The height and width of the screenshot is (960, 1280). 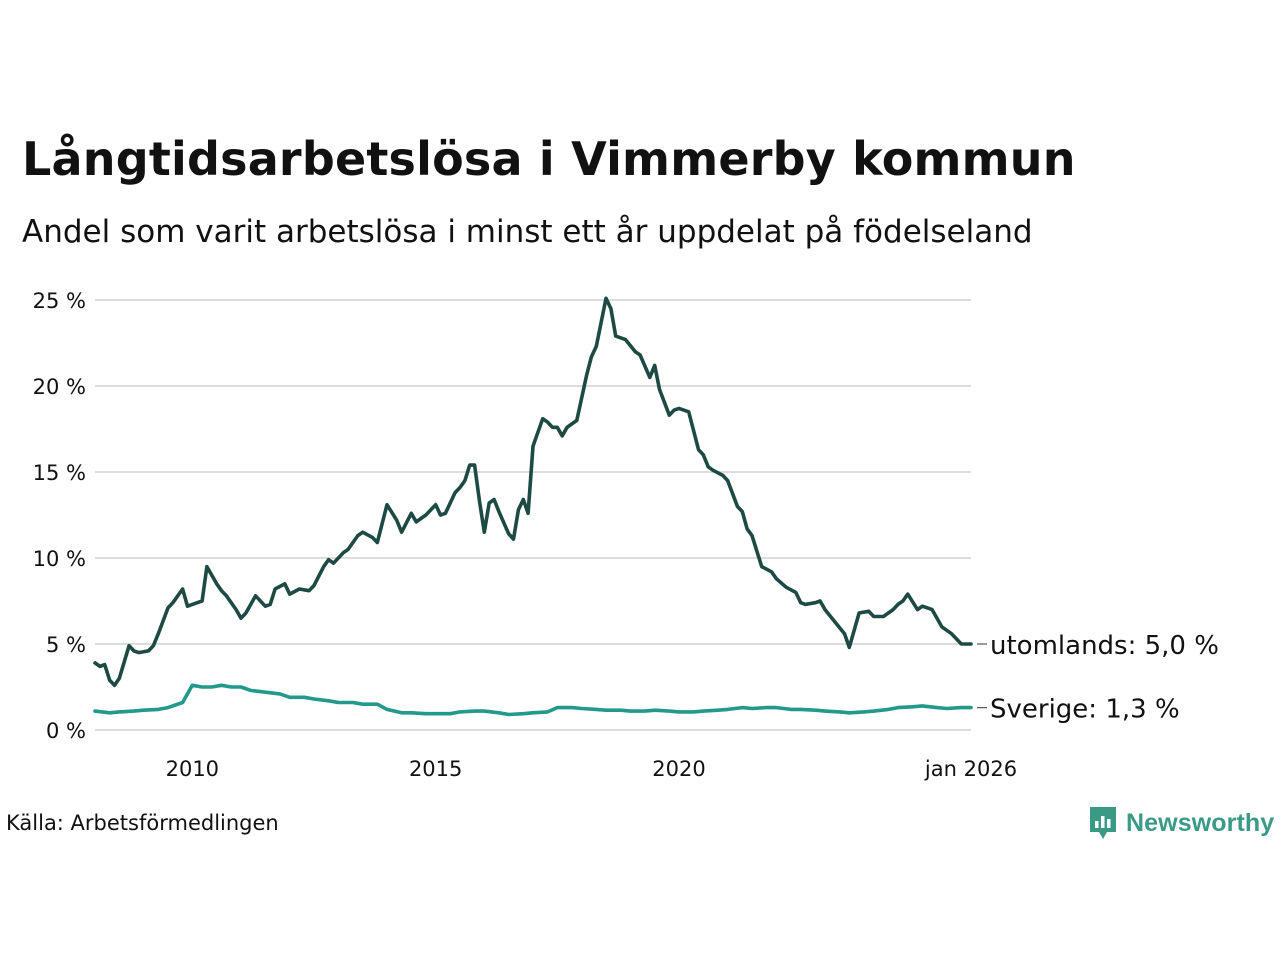 What do you see at coordinates (1085, 710) in the screenshot?
I see `series-end-label: Sverige: 1,3 %` at bounding box center [1085, 710].